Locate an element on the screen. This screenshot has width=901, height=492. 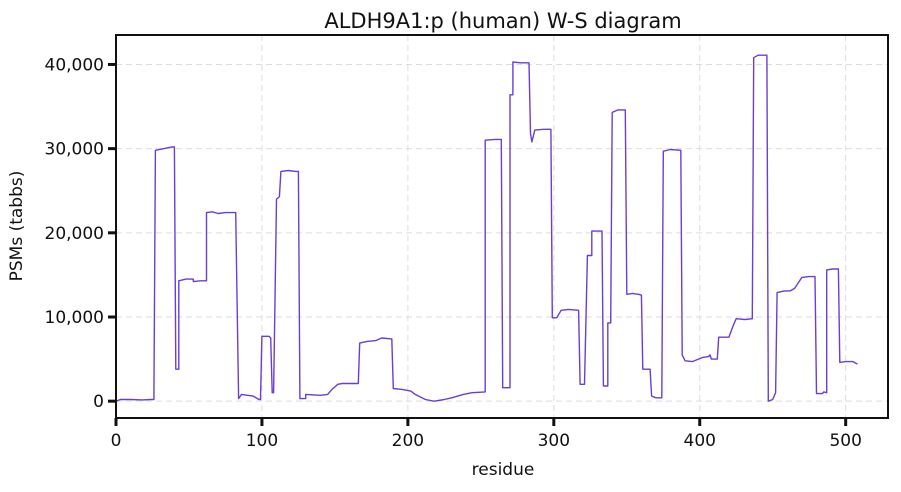
y-axis: 0 10,000 20,000 30,000 40,000 is located at coordinates (80, 233).